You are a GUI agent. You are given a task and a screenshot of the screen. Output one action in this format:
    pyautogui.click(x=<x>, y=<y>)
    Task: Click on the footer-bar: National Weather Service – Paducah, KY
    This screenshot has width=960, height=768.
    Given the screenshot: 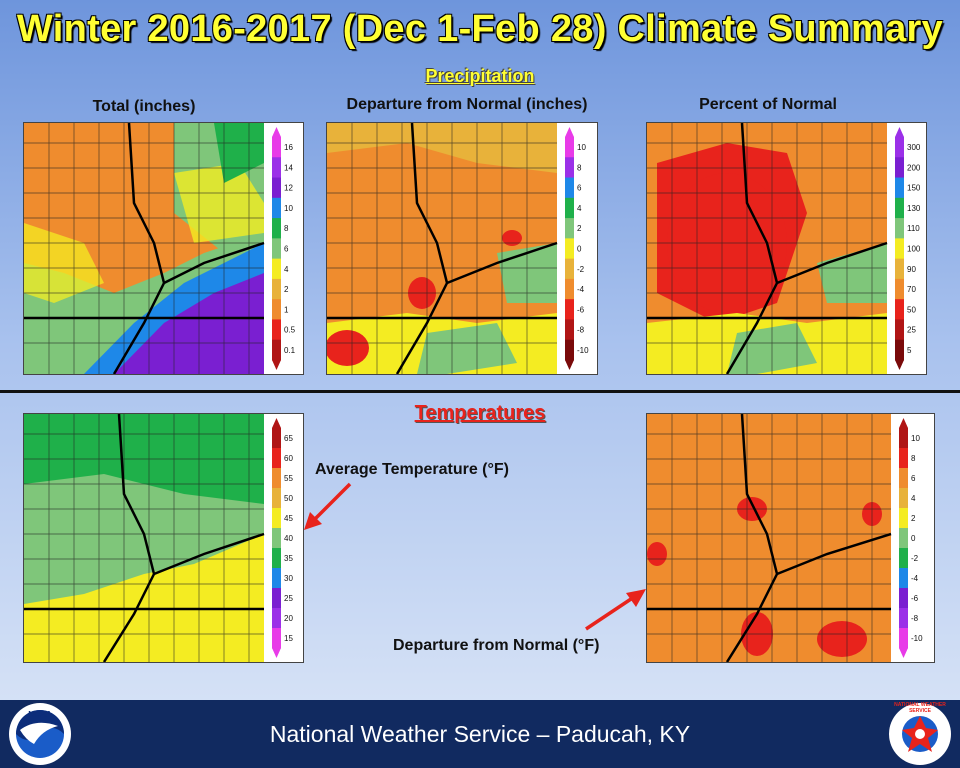 What is the action you would take?
    pyautogui.click(x=480, y=734)
    